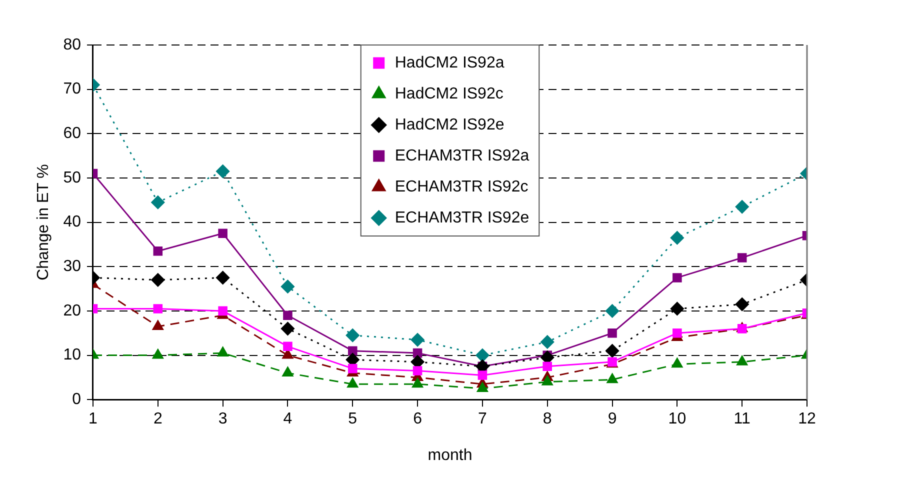 The image size is (903, 499). I want to click on x-tick-label: 5, so click(353, 419).